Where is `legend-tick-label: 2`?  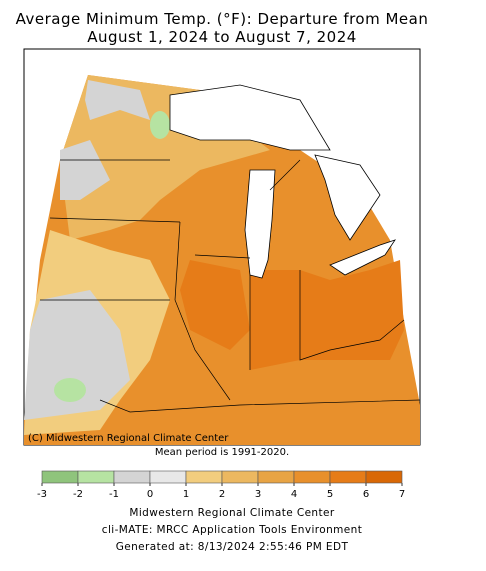 legend-tick-label: 2 is located at coordinates (222, 494).